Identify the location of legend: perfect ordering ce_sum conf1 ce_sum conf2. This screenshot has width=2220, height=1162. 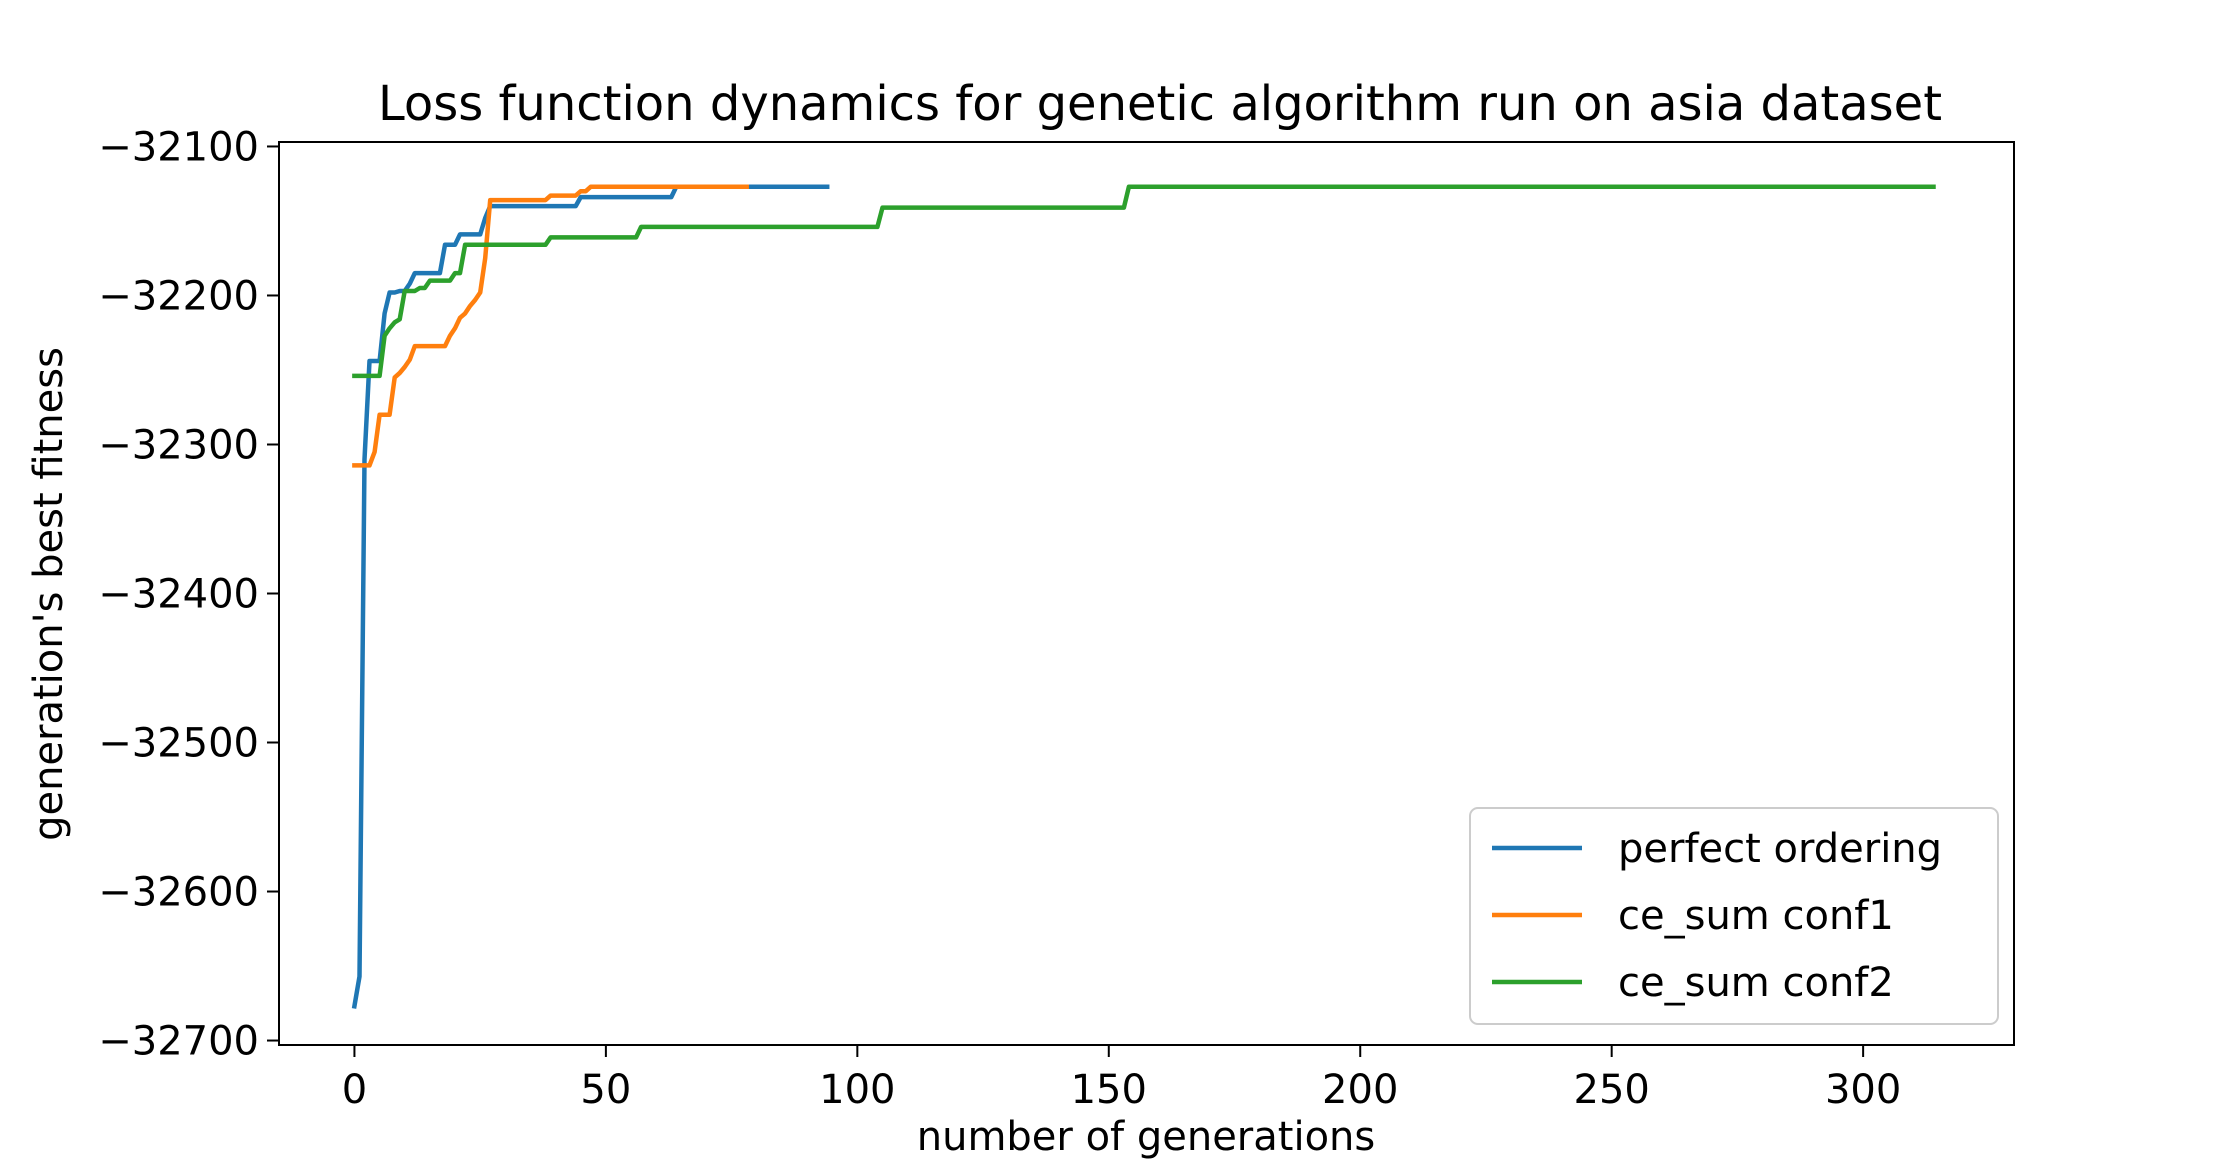
(1734, 916).